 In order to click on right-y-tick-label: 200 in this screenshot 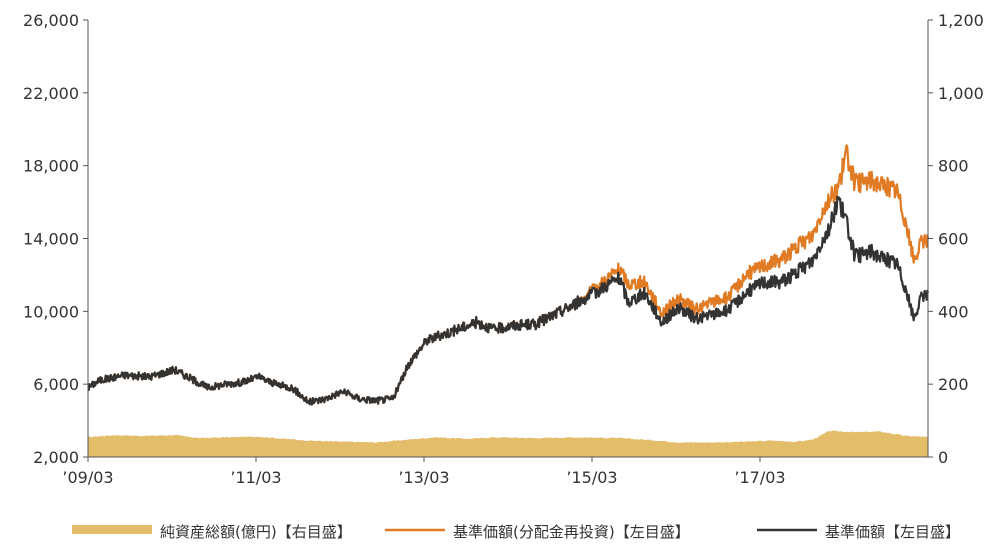, I will do `click(953, 384)`.